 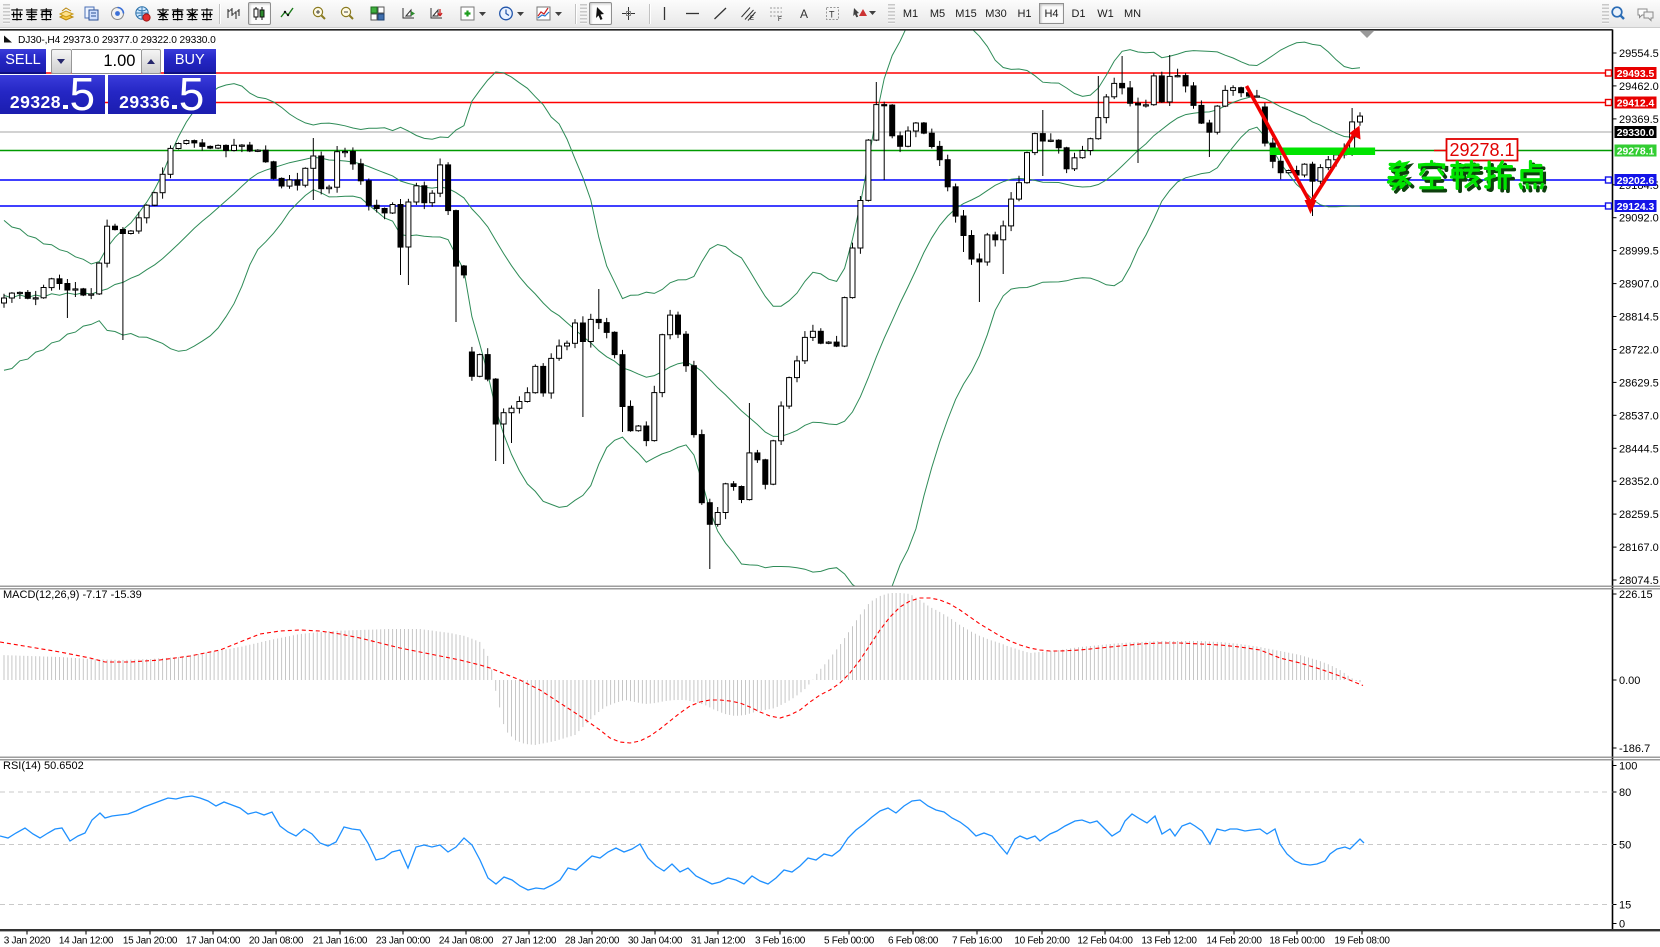 I want to click on svg-text: 15, so click(x=1625, y=906).